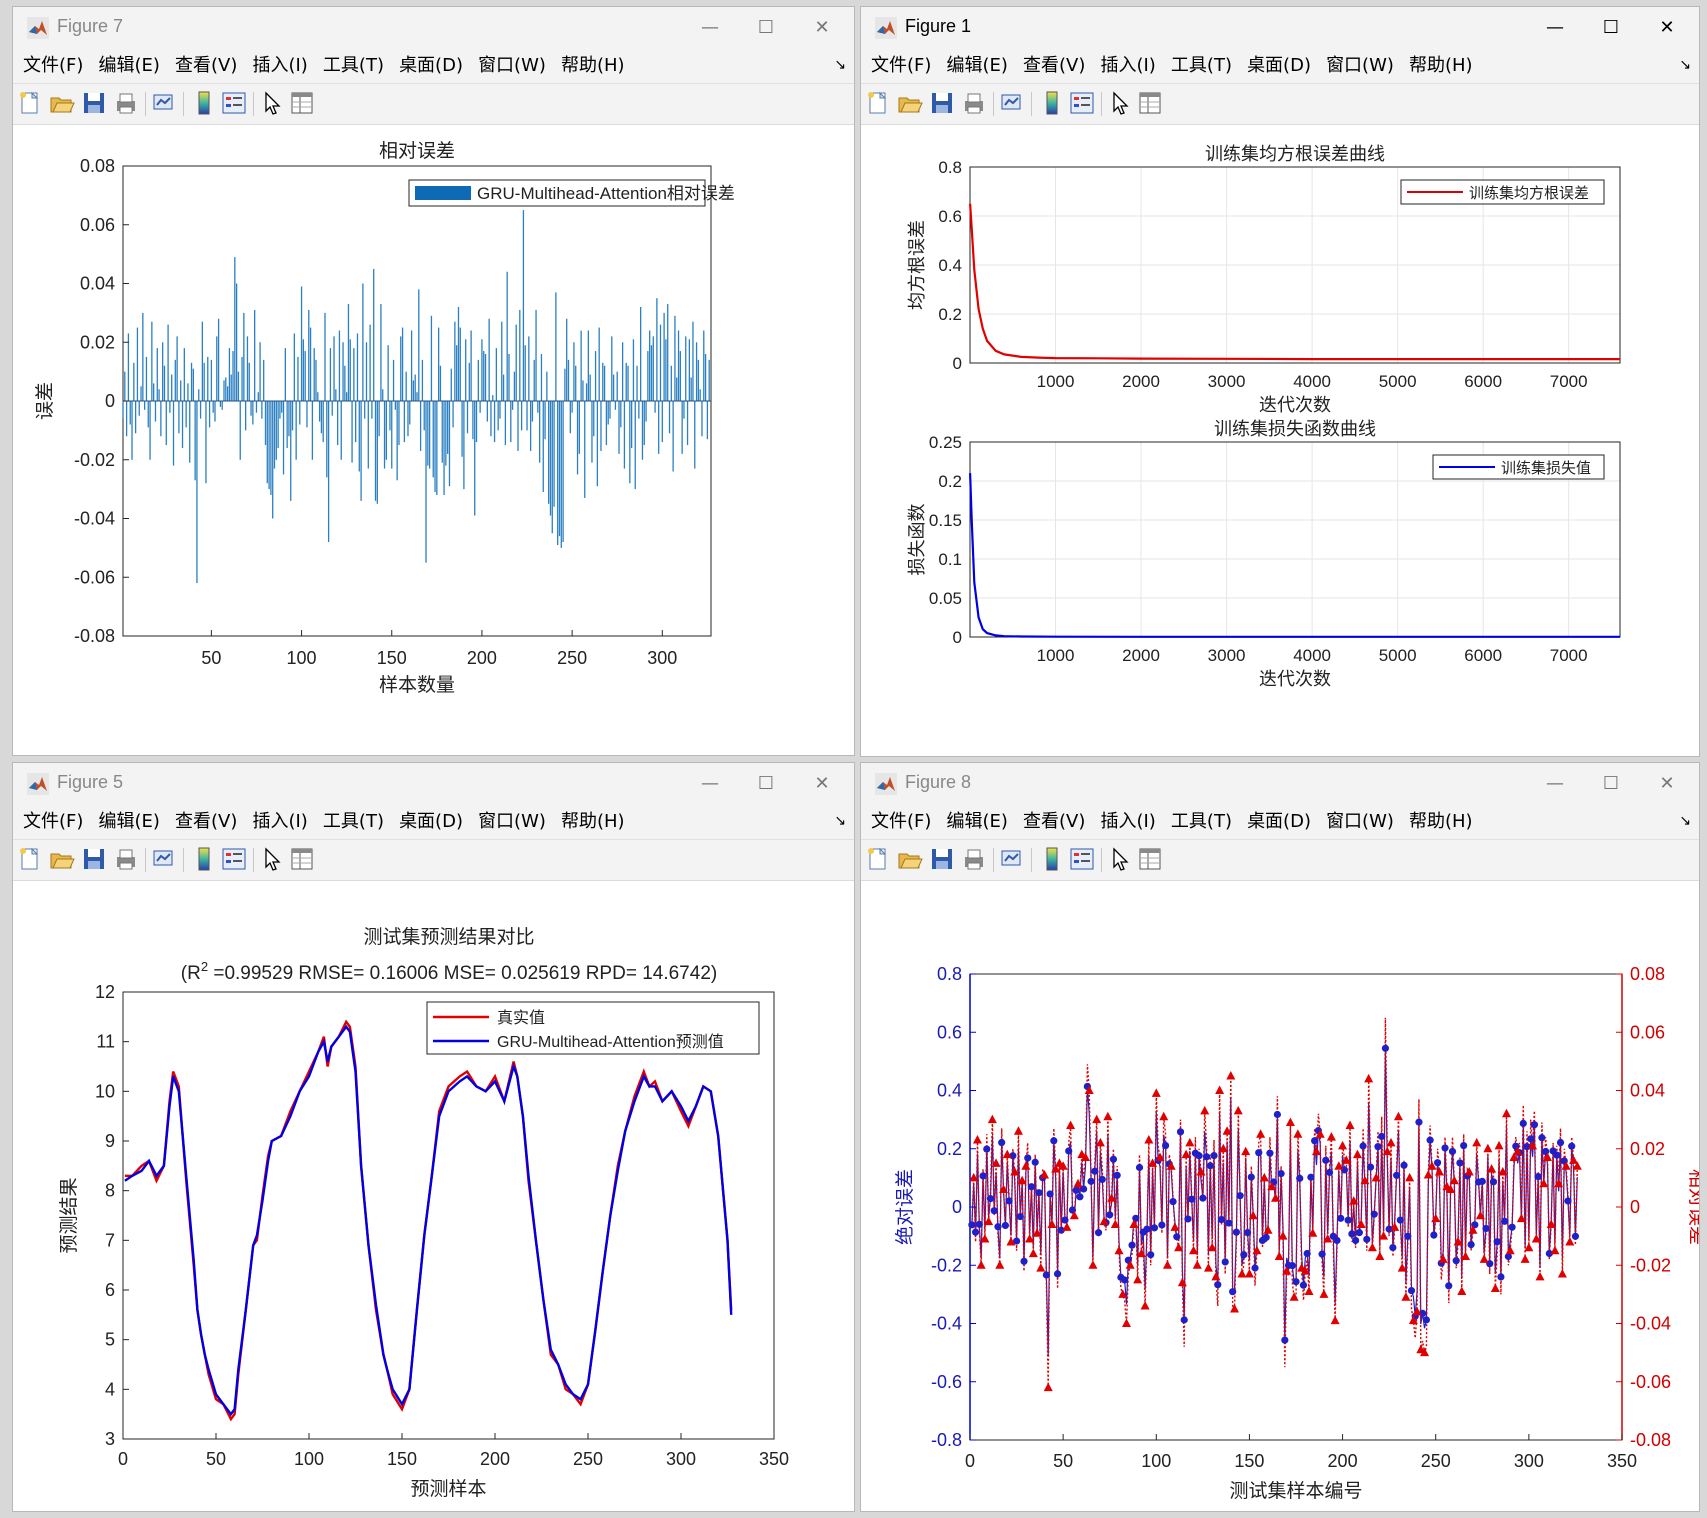  I want to click on y-tick-label: 10, so click(105, 1091).